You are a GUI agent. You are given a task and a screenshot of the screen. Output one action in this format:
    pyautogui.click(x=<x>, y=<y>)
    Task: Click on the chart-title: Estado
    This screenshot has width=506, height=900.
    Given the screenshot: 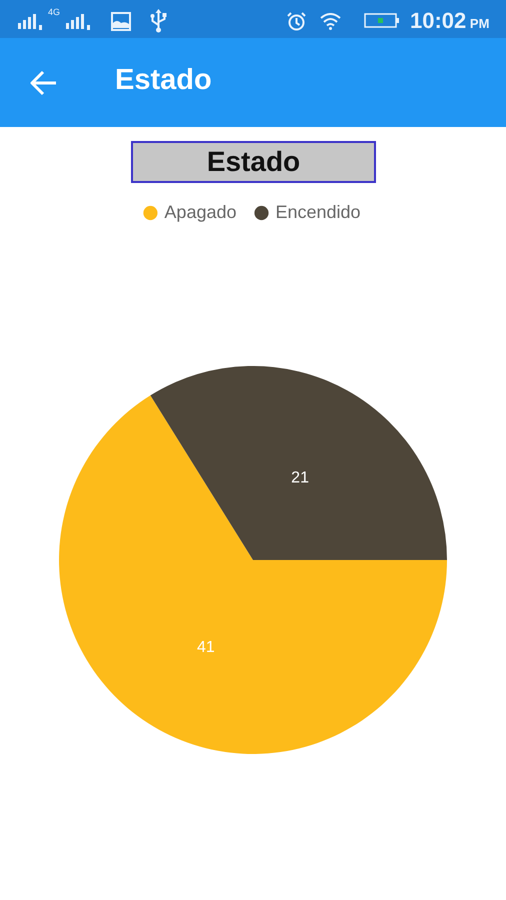 What is the action you would take?
    pyautogui.click(x=253, y=162)
    